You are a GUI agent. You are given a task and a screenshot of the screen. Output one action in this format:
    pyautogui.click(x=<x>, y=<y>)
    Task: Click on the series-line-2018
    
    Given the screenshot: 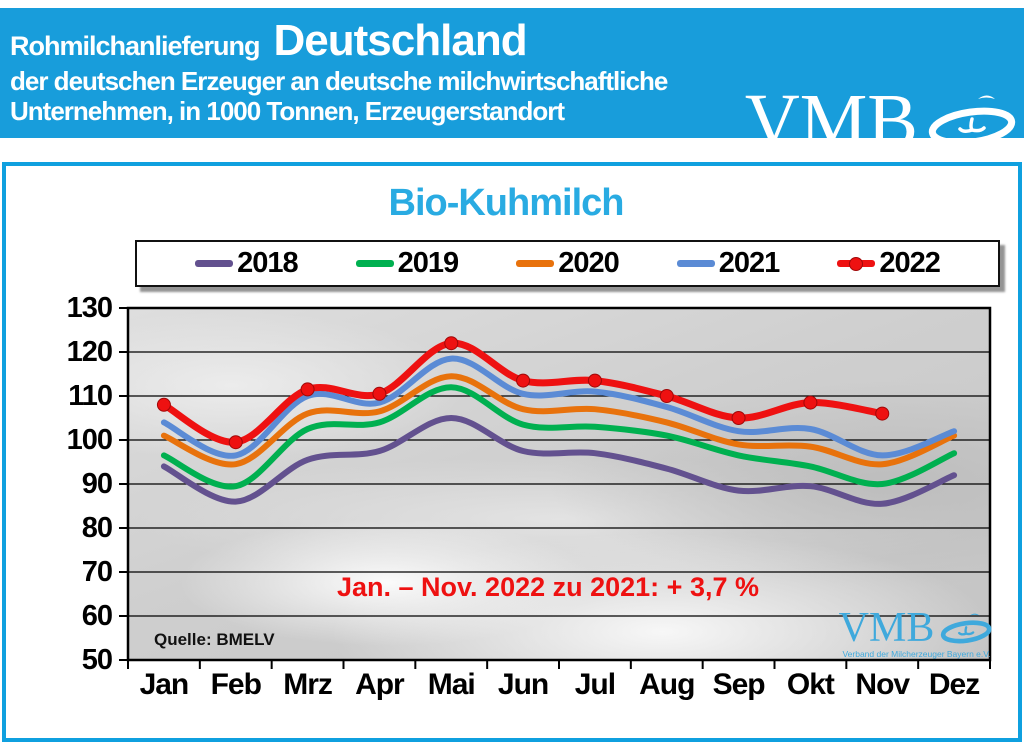 What is the action you would take?
    pyautogui.click(x=559, y=460)
    